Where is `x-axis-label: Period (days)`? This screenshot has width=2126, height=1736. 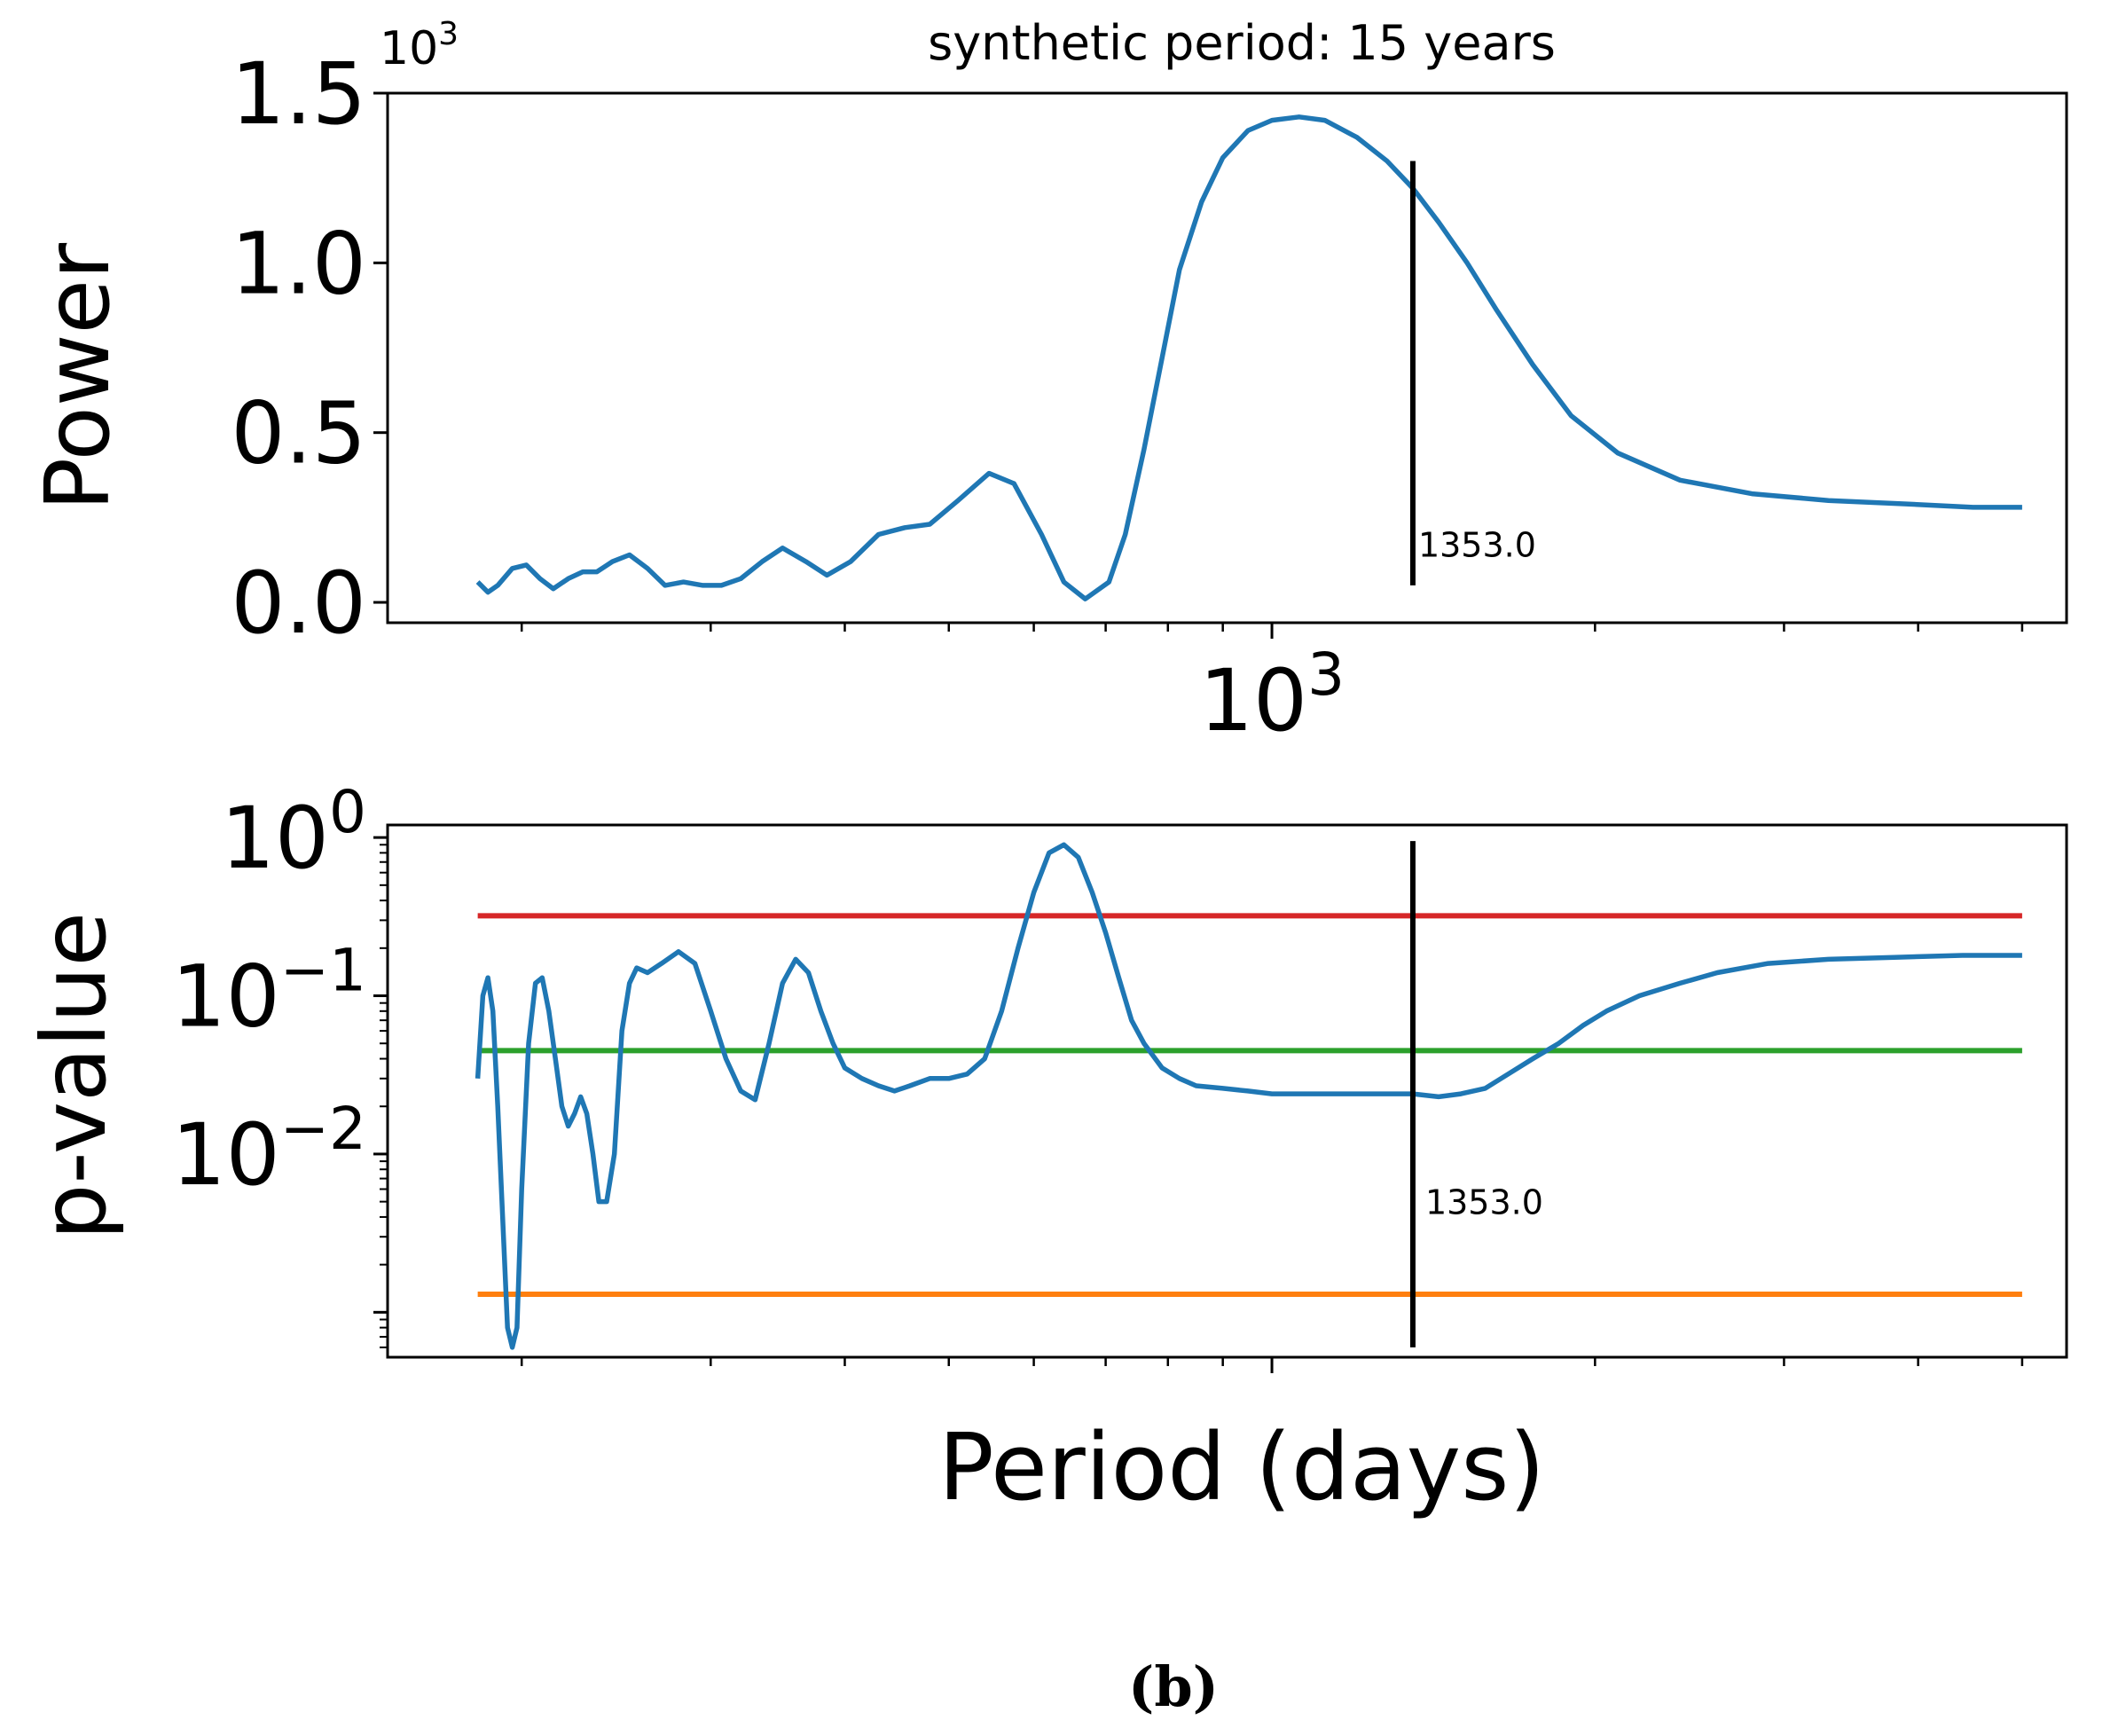
x-axis-label: Period (days) is located at coordinates (1241, 1467).